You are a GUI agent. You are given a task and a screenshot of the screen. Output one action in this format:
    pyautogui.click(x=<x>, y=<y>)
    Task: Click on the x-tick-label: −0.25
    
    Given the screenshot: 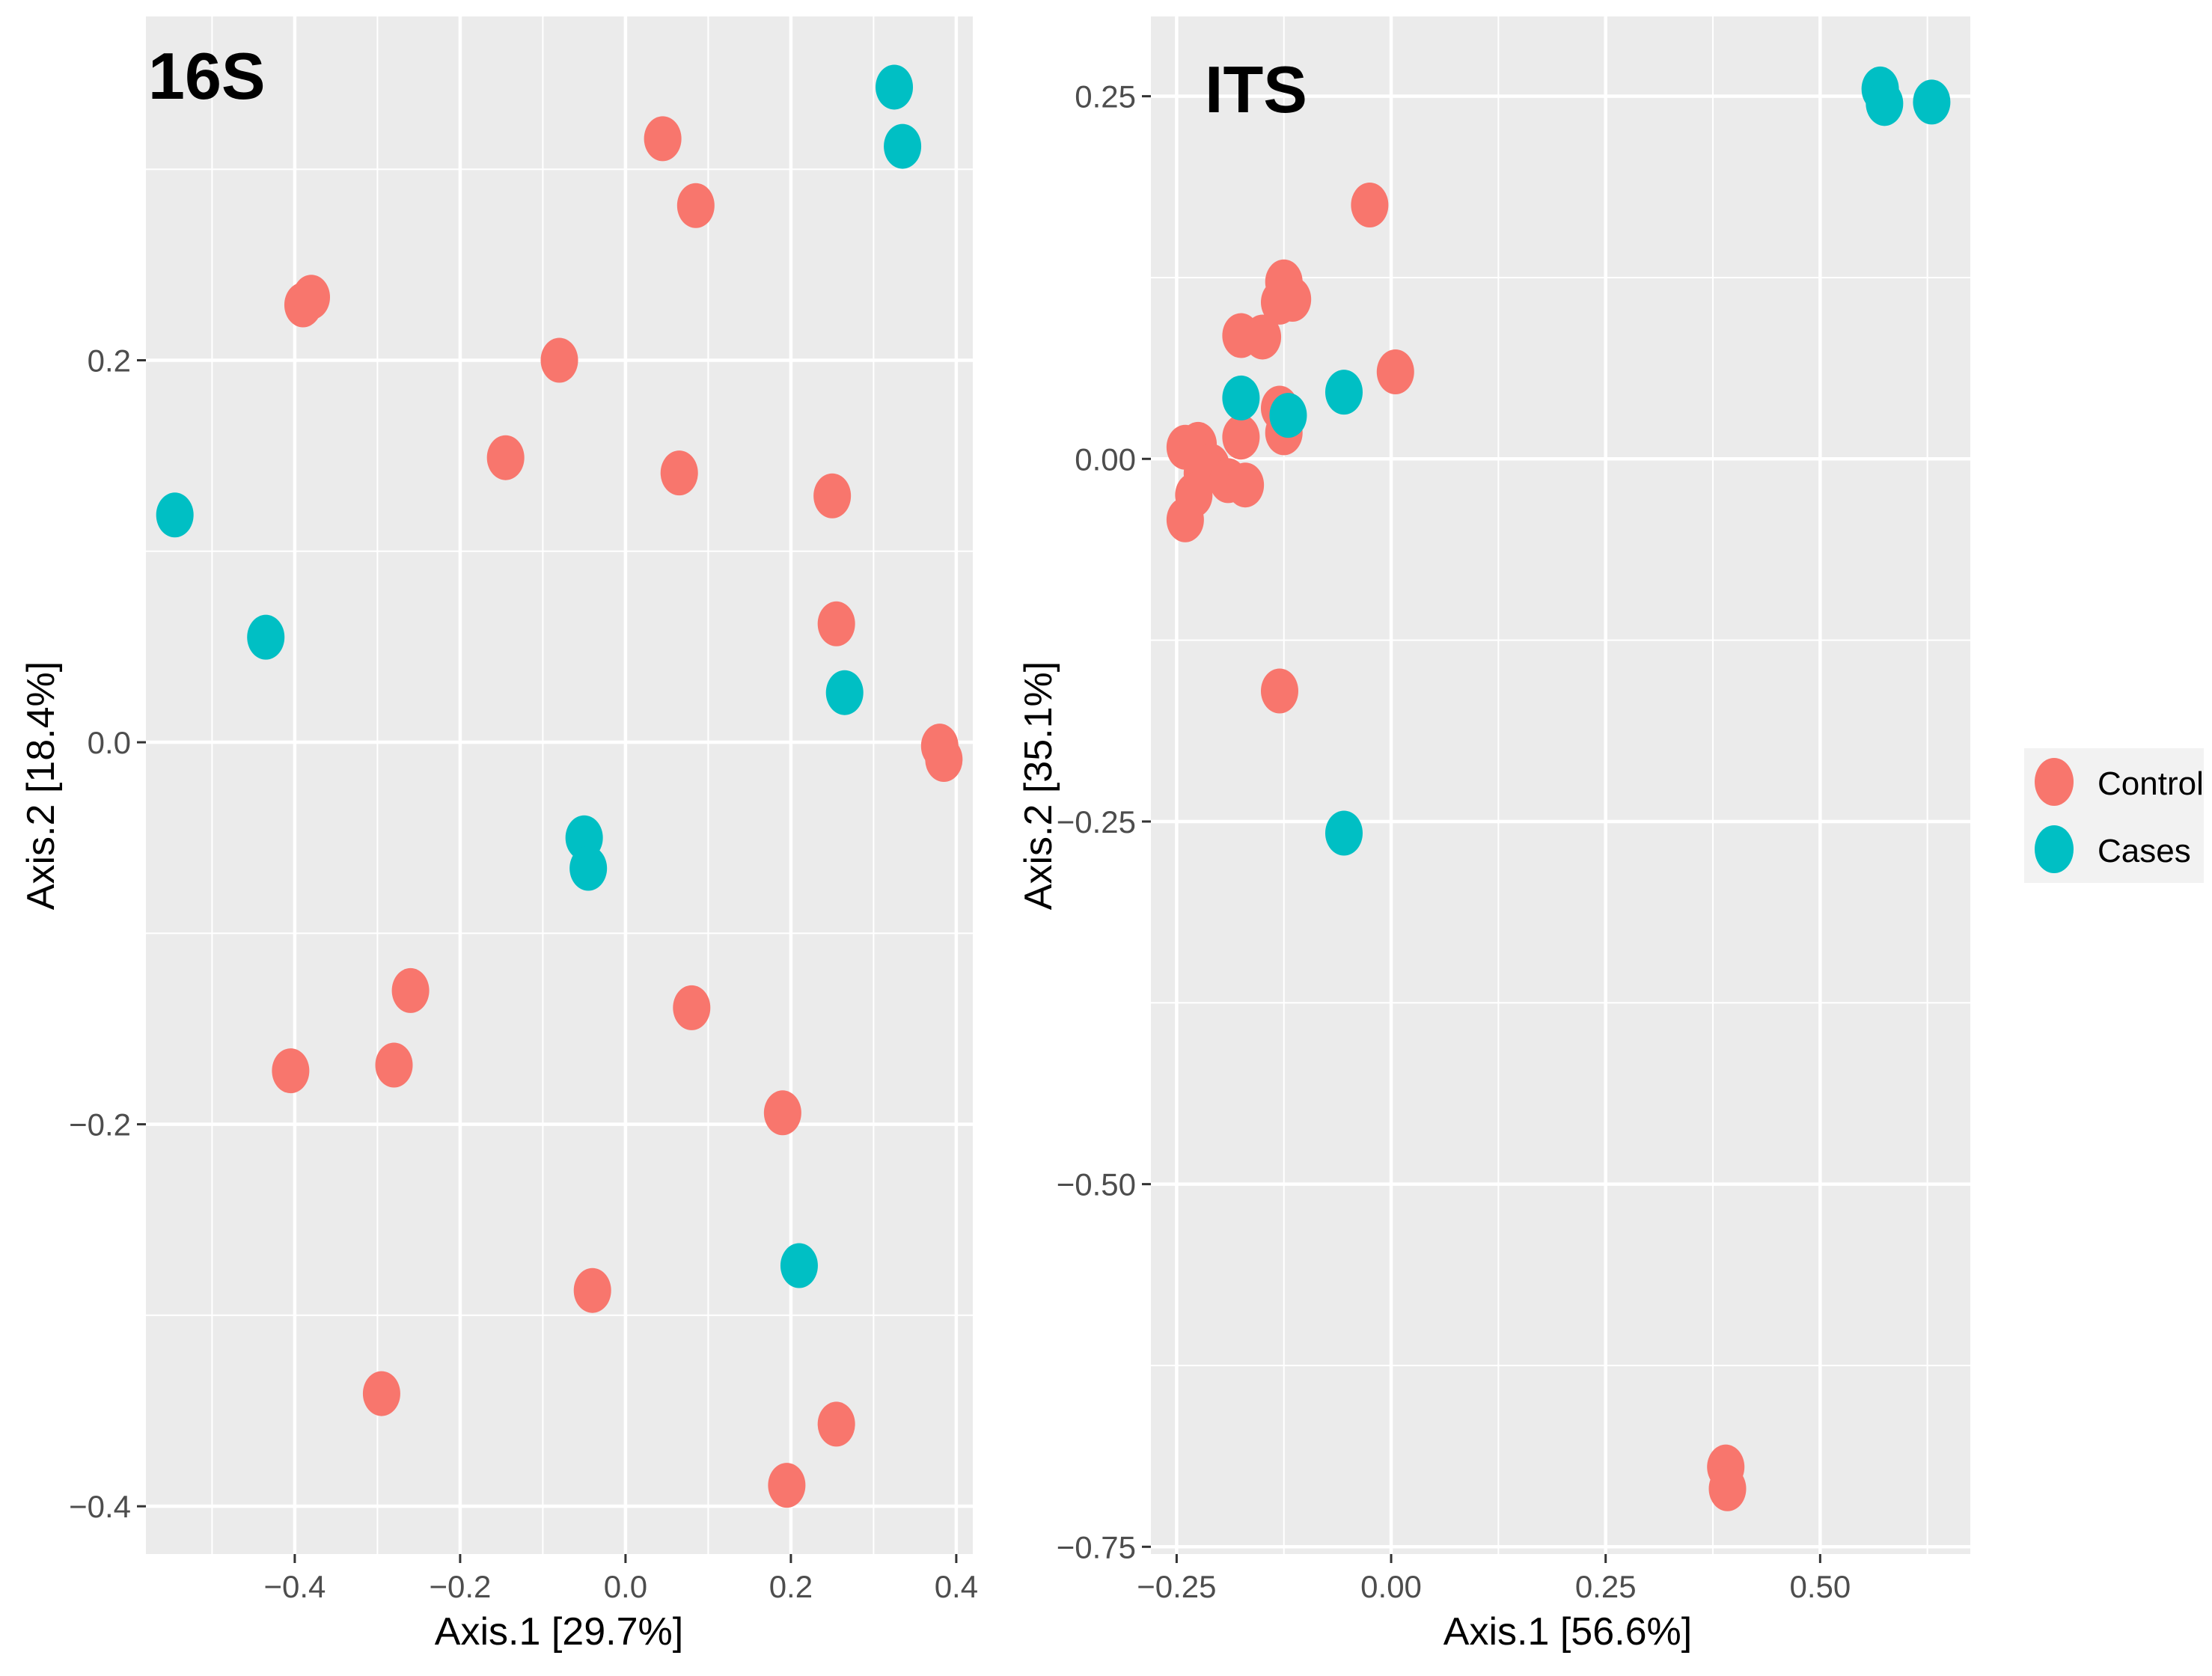 What is the action you would take?
    pyautogui.click(x=1176, y=1586)
    